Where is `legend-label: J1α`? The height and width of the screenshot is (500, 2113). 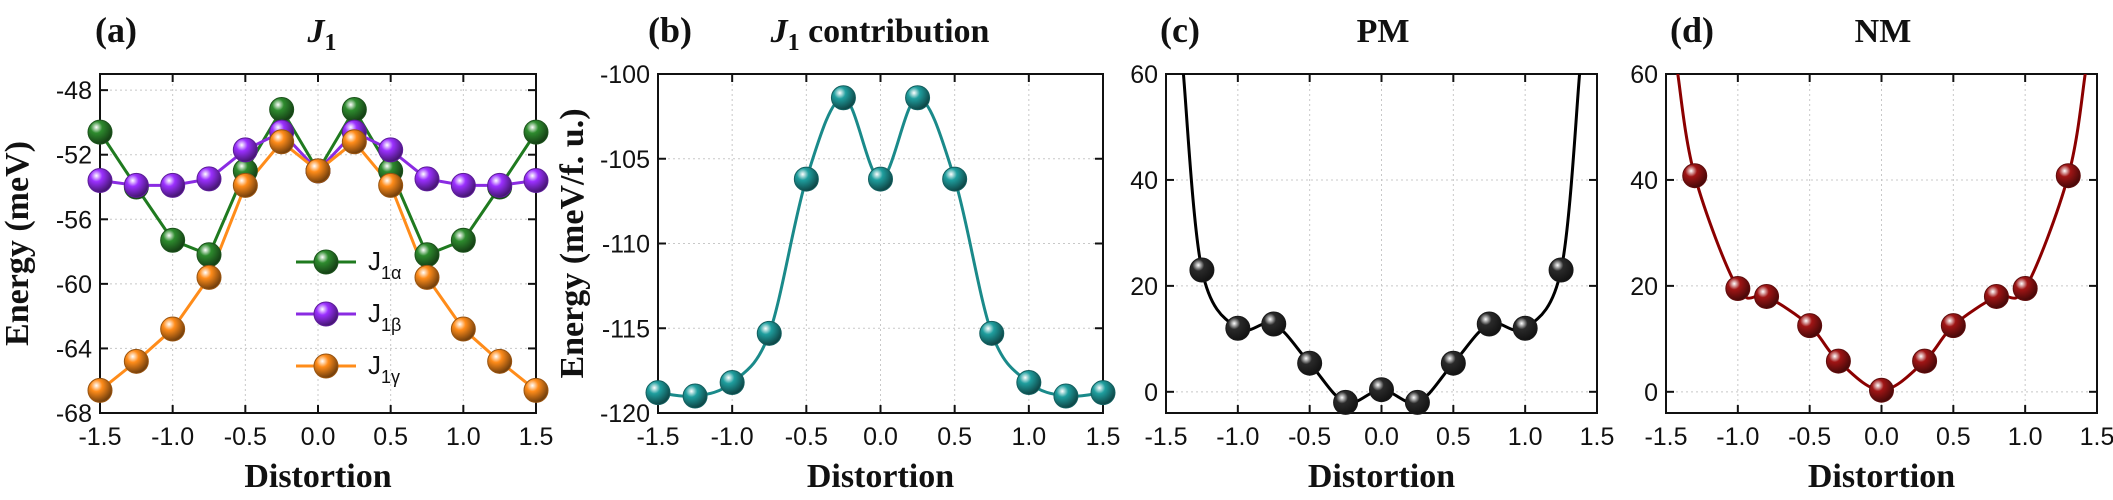
legend-label: J1α is located at coordinates (384, 264).